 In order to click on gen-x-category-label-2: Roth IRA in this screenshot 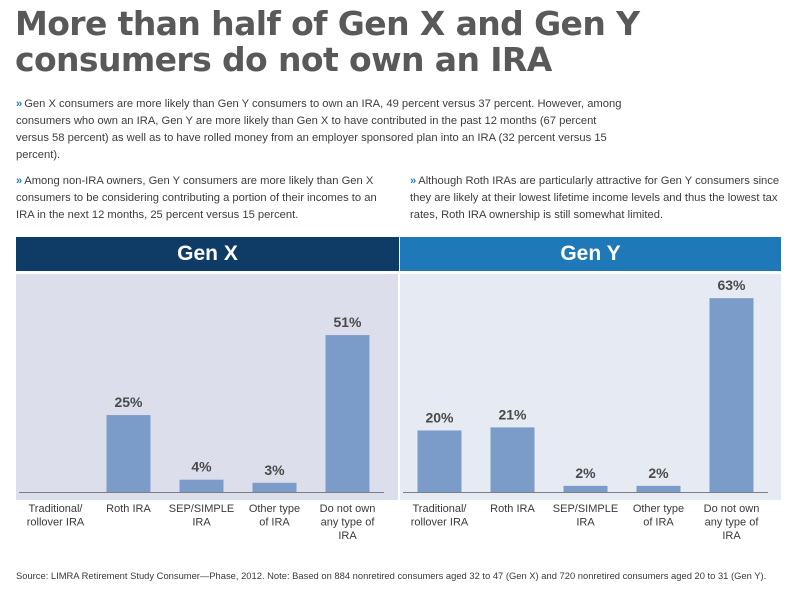, I will do `click(128, 509)`.